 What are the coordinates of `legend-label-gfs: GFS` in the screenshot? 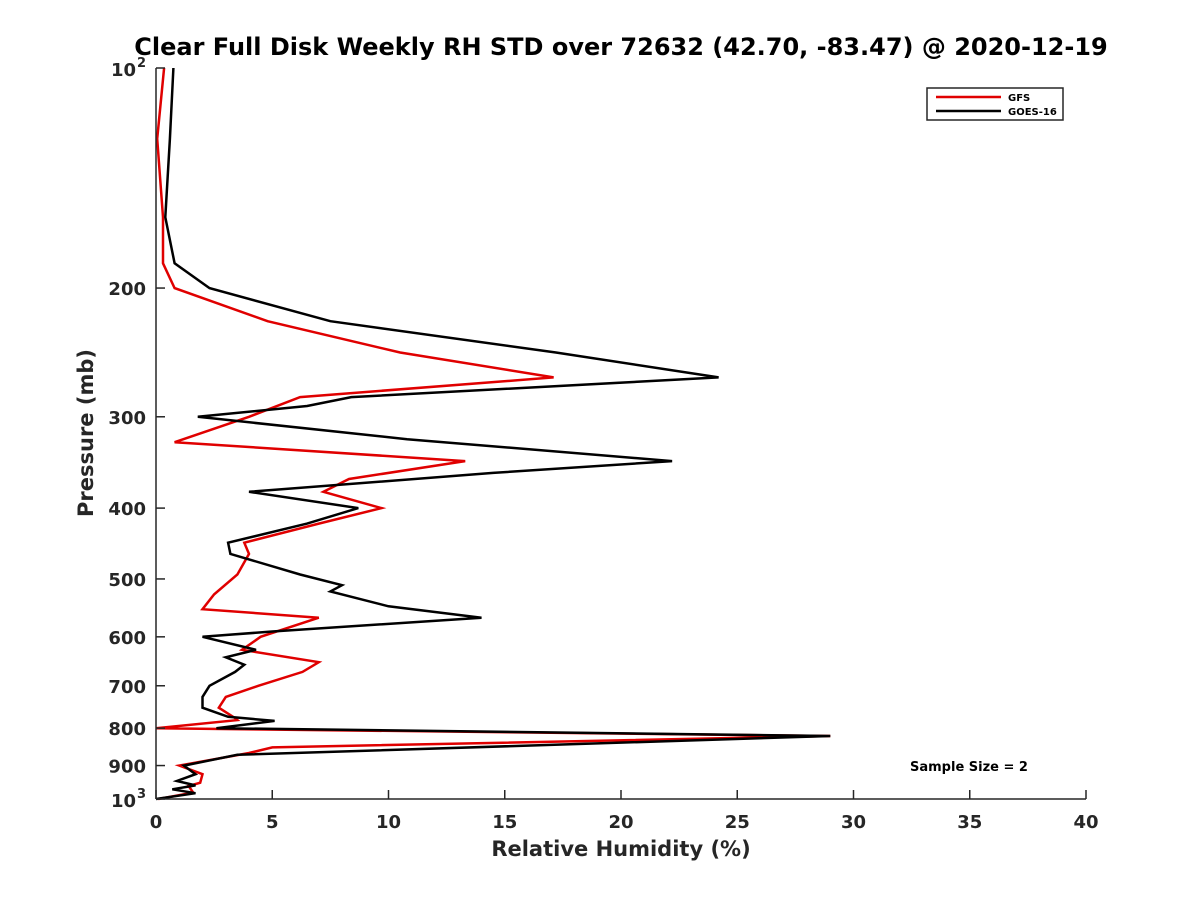 It's located at (1019, 98).